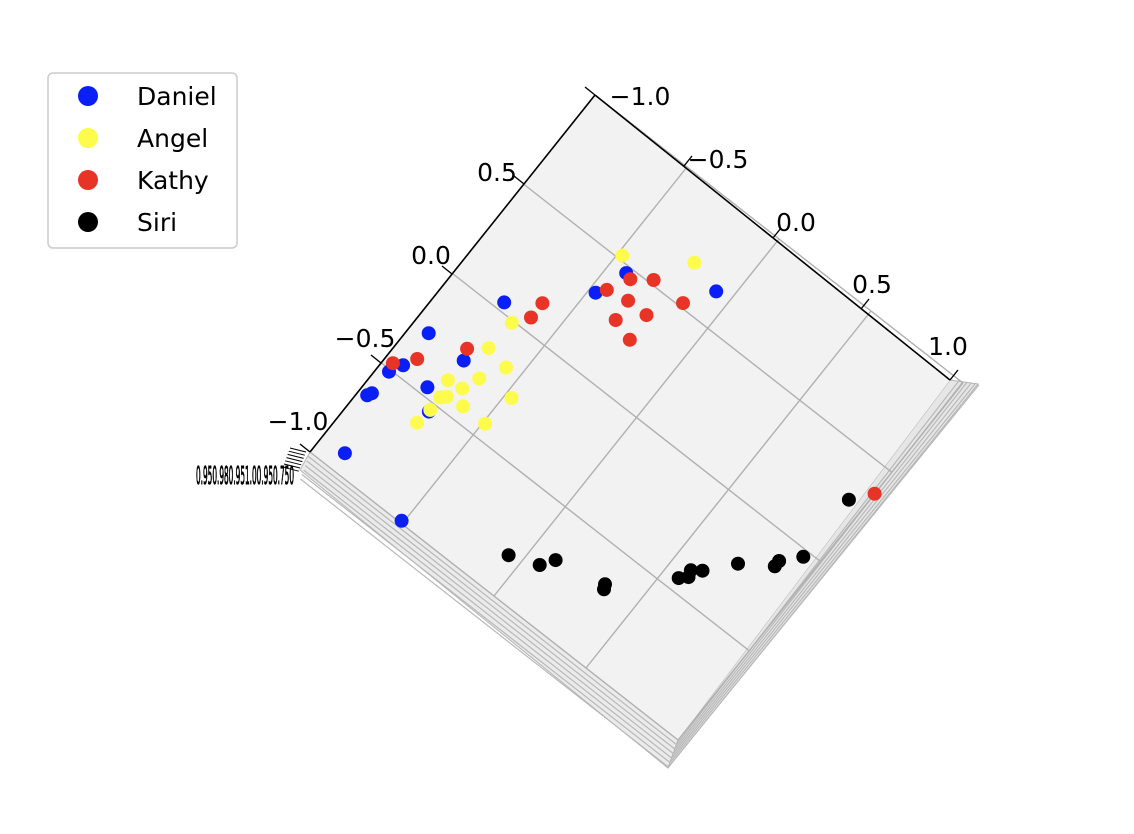  I want to click on legend: Daniel Angel Kathy Siri, so click(142, 160).